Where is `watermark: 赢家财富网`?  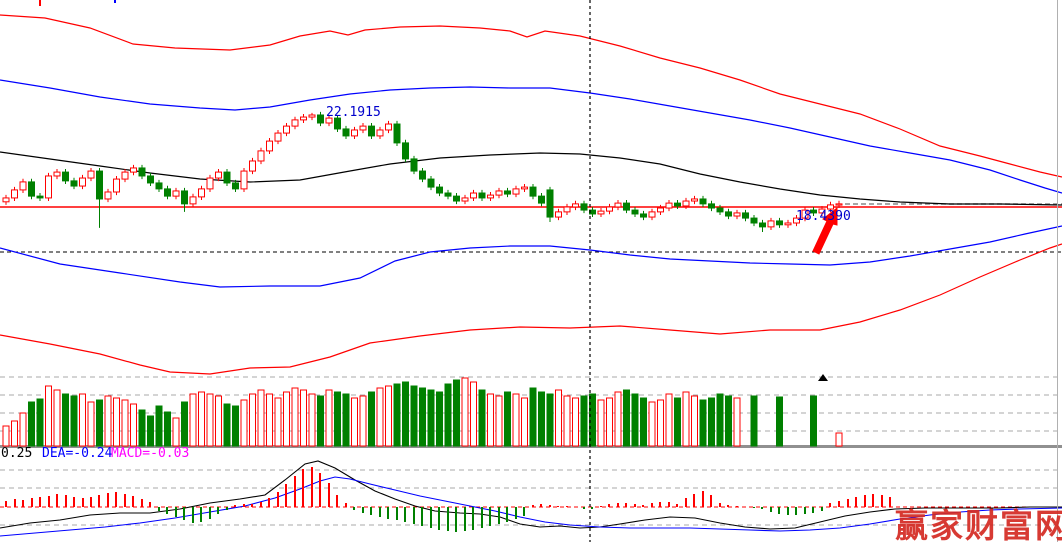
watermark: 赢家财富网 is located at coordinates (978, 524).